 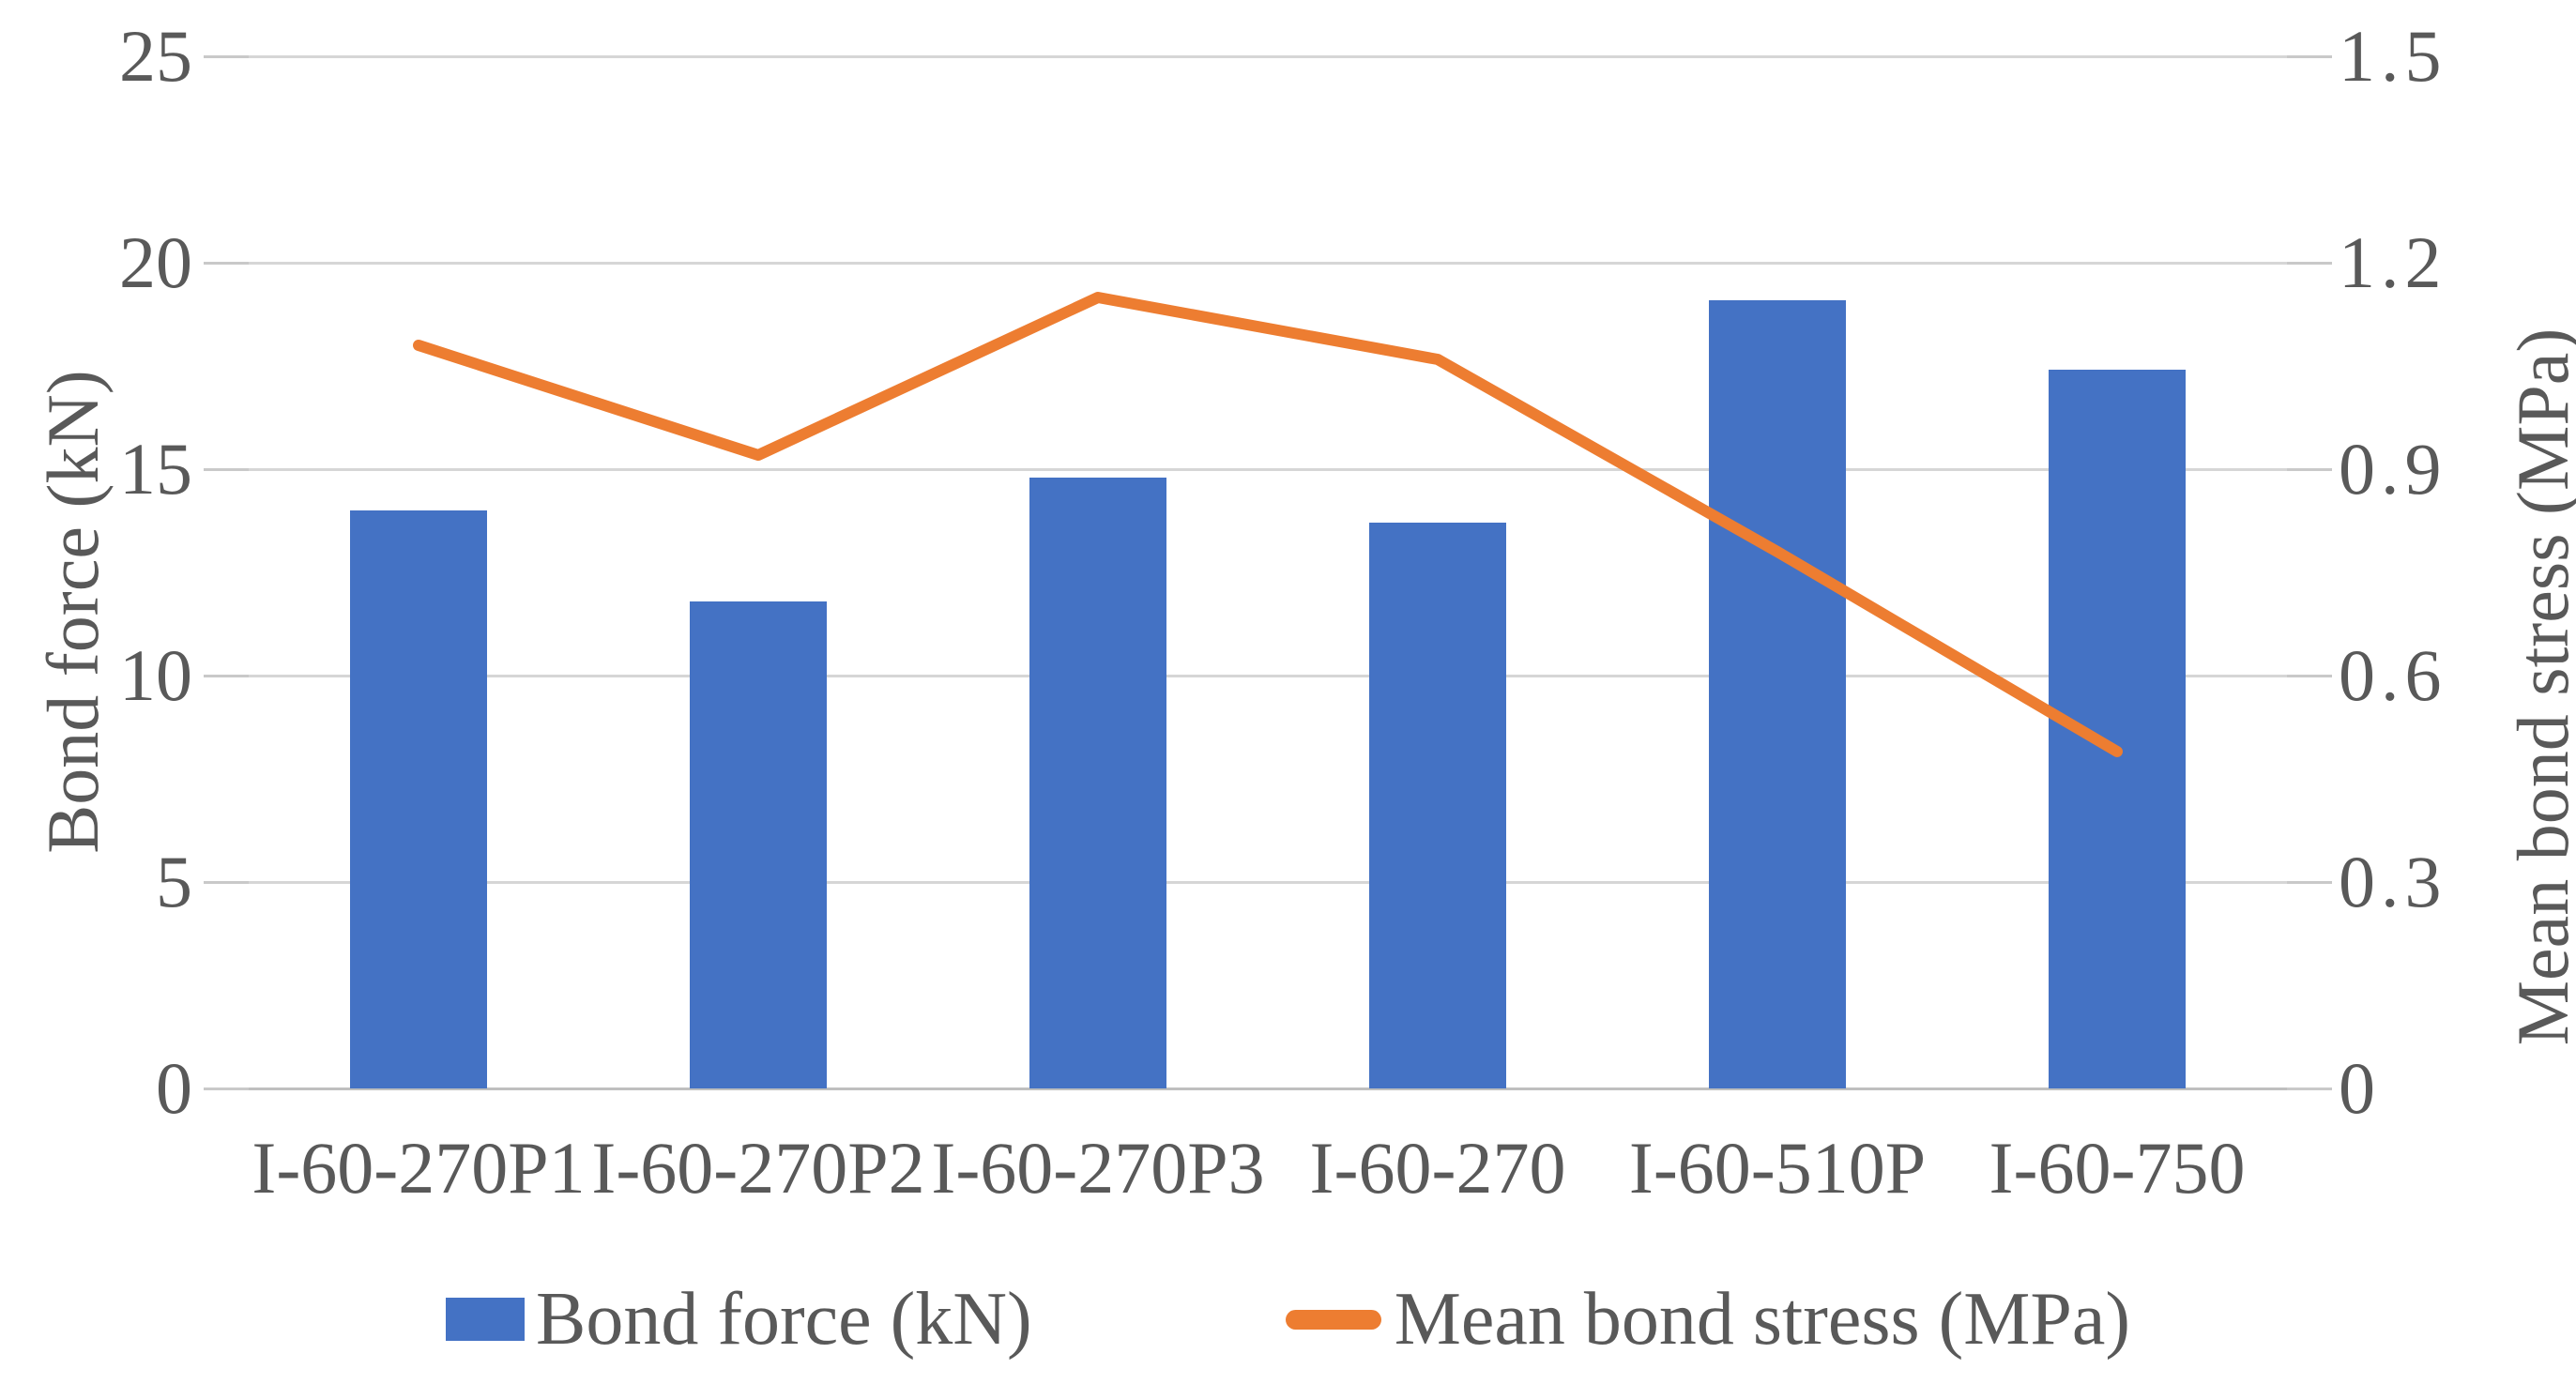 What do you see at coordinates (2393, 262) in the screenshot?
I see `right-axis-tick-label: 1.2` at bounding box center [2393, 262].